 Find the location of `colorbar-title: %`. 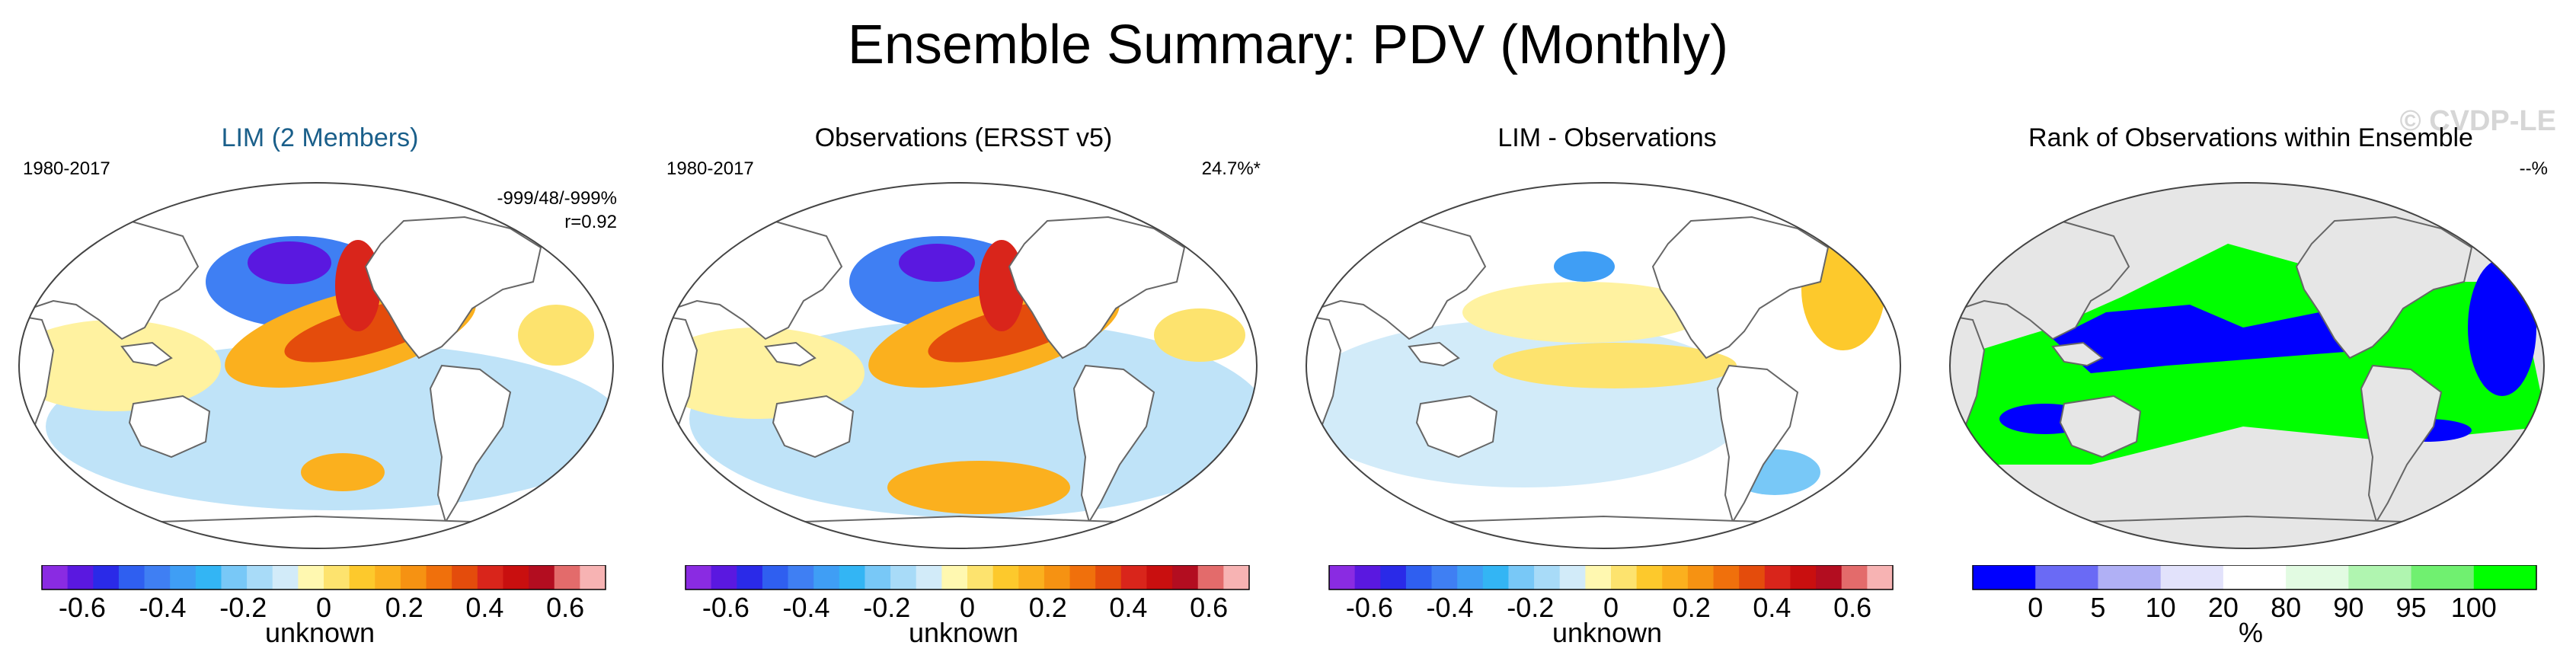

colorbar-title: % is located at coordinates (2250, 632).